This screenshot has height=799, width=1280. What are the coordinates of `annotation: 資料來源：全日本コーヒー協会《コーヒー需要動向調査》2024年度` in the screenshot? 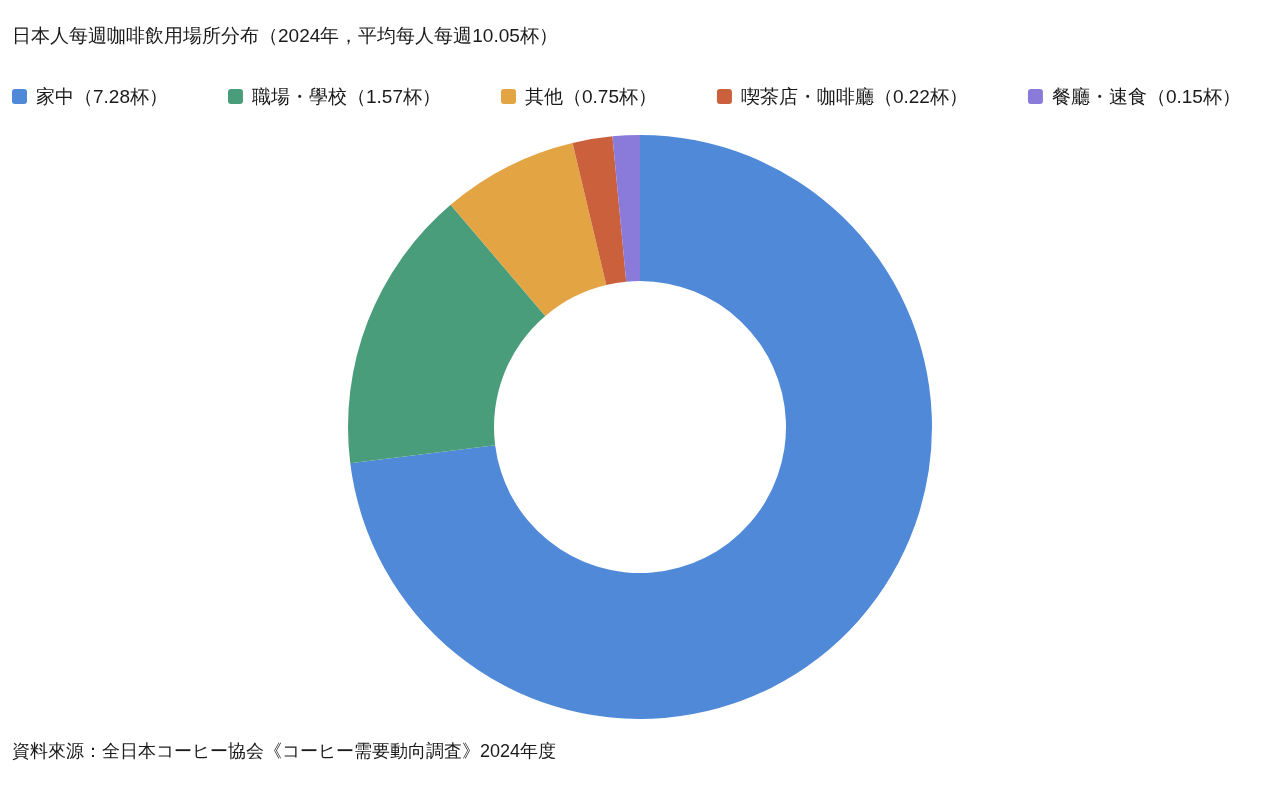 It's located at (284, 751).